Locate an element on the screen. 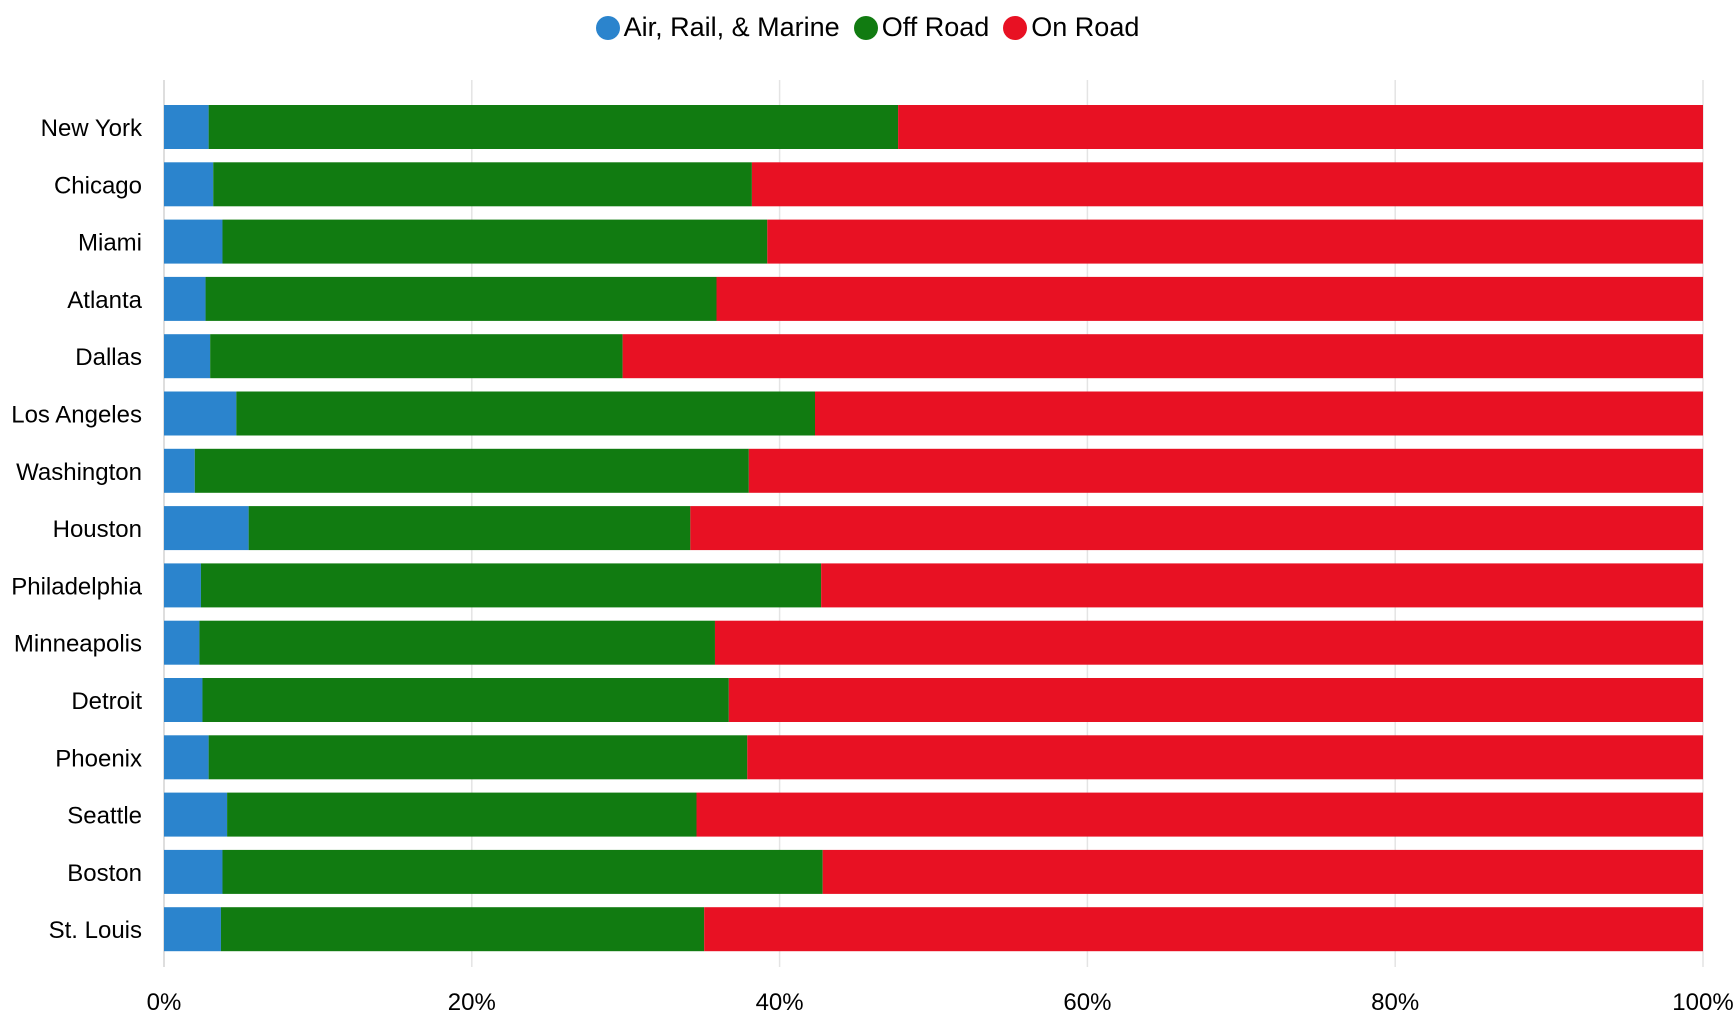 The width and height of the screenshot is (1735, 1027). legend-marker-off-road is located at coordinates (865, 27).